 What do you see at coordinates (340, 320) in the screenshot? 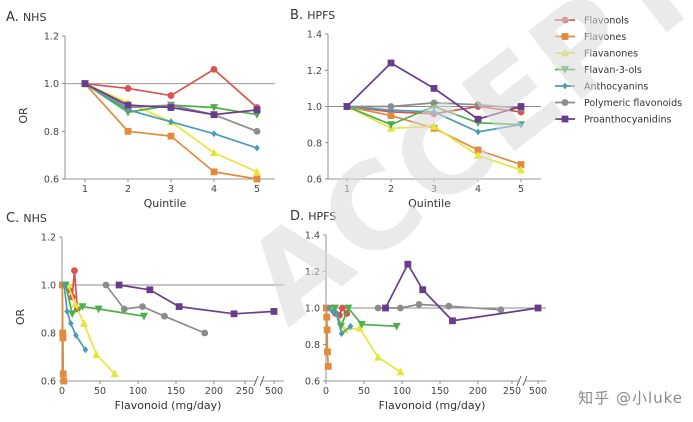
I see `series-anthocyanins` at bounding box center [340, 320].